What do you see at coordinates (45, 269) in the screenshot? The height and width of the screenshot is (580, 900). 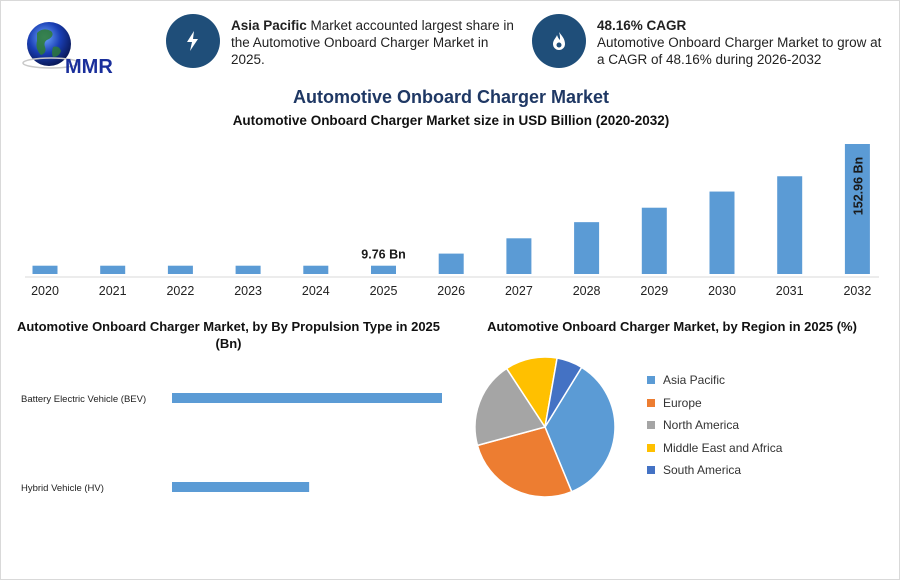 I see `bar-2020` at bounding box center [45, 269].